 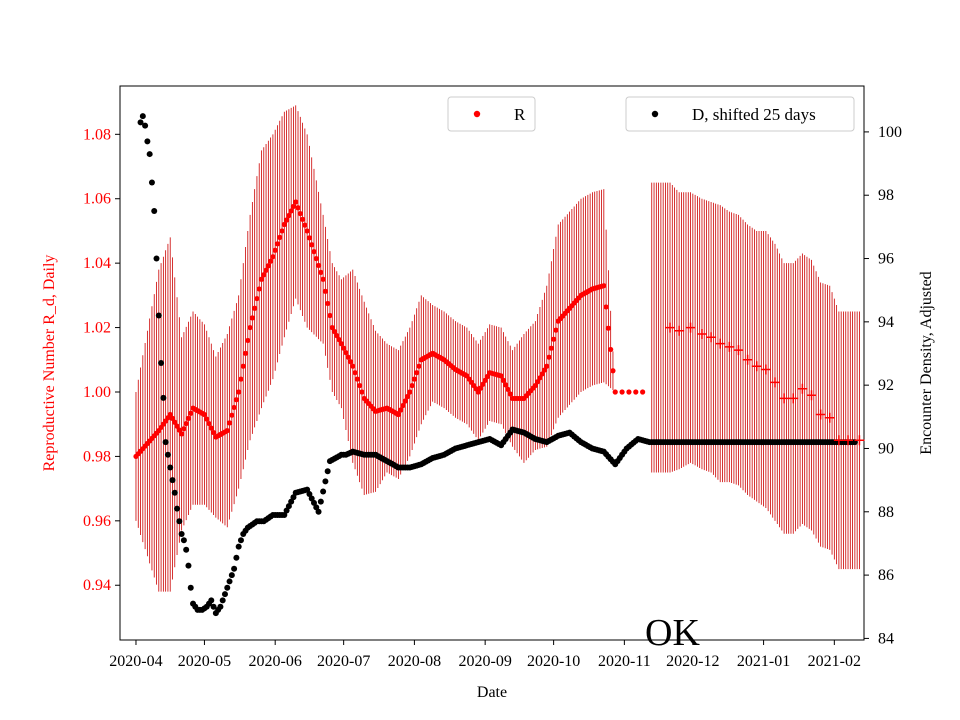 I want to click on left-tick-label: 1.06, so click(x=97, y=199).